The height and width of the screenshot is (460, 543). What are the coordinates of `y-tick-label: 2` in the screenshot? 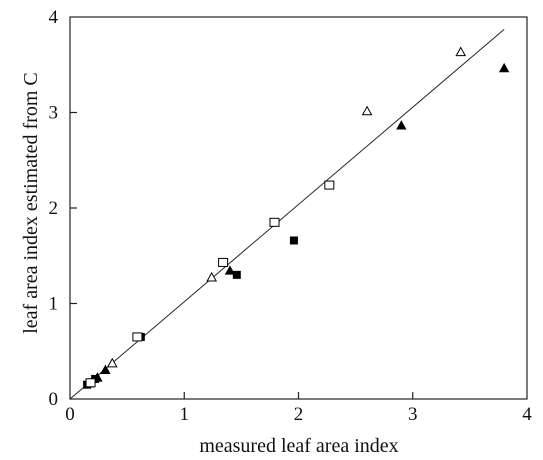 It's located at (54, 208).